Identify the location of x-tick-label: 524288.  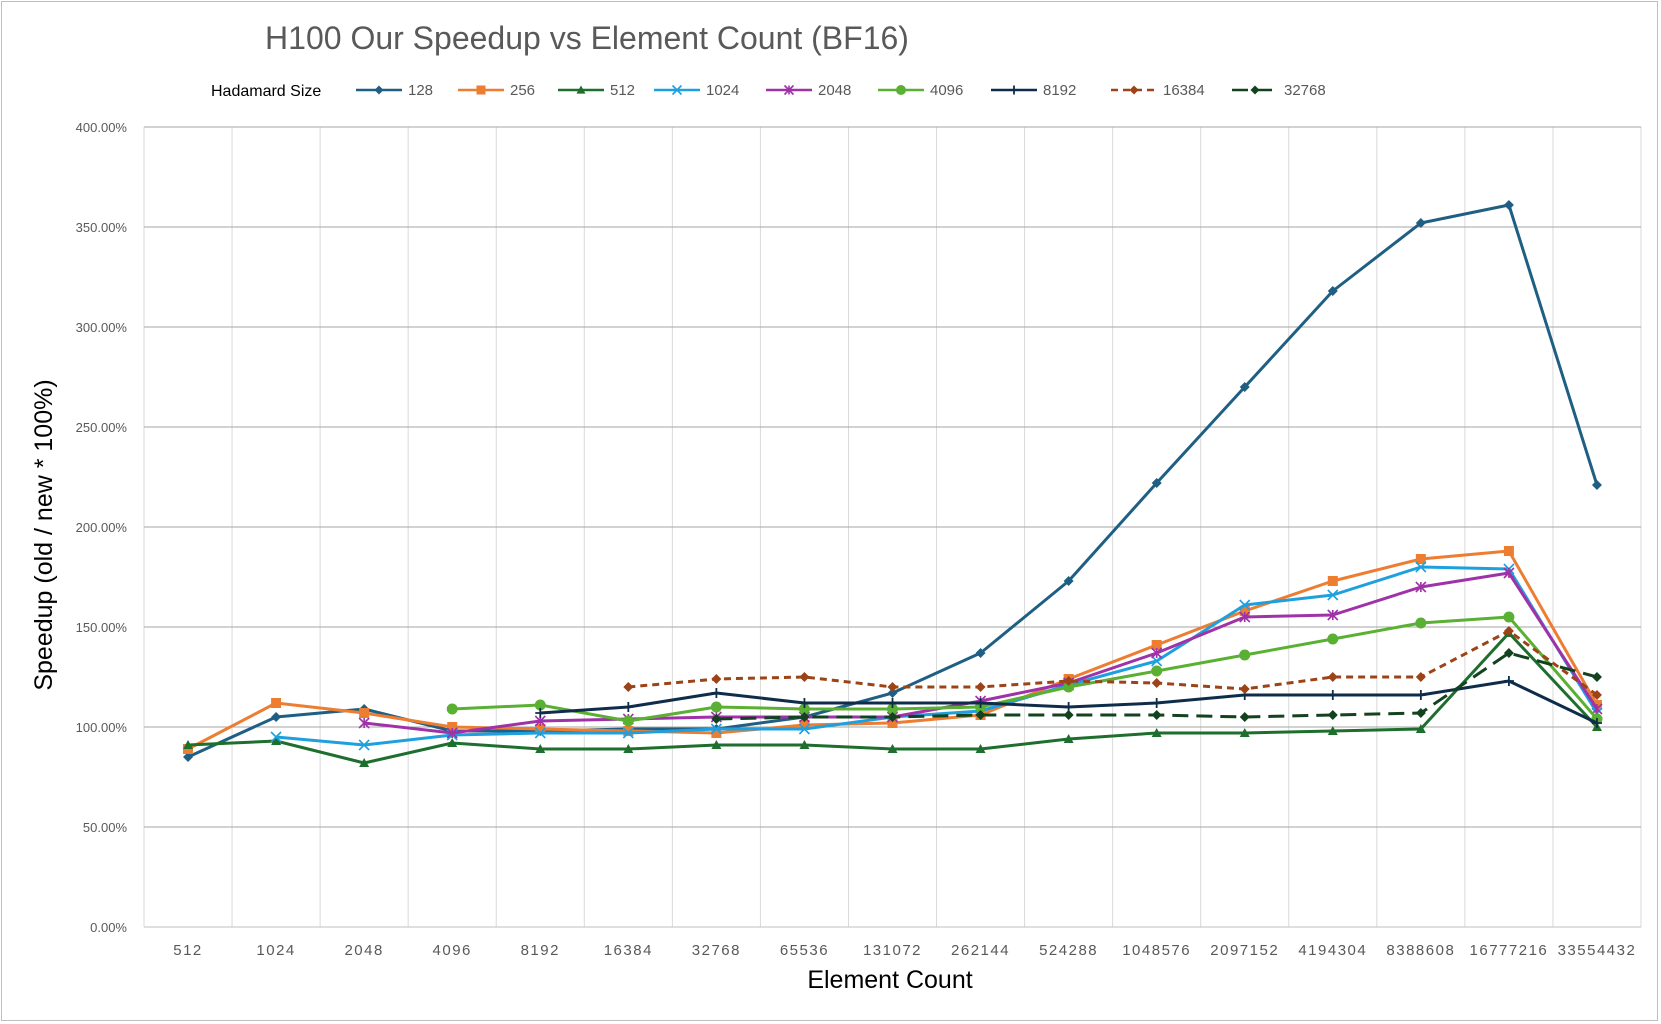
(1068, 950).